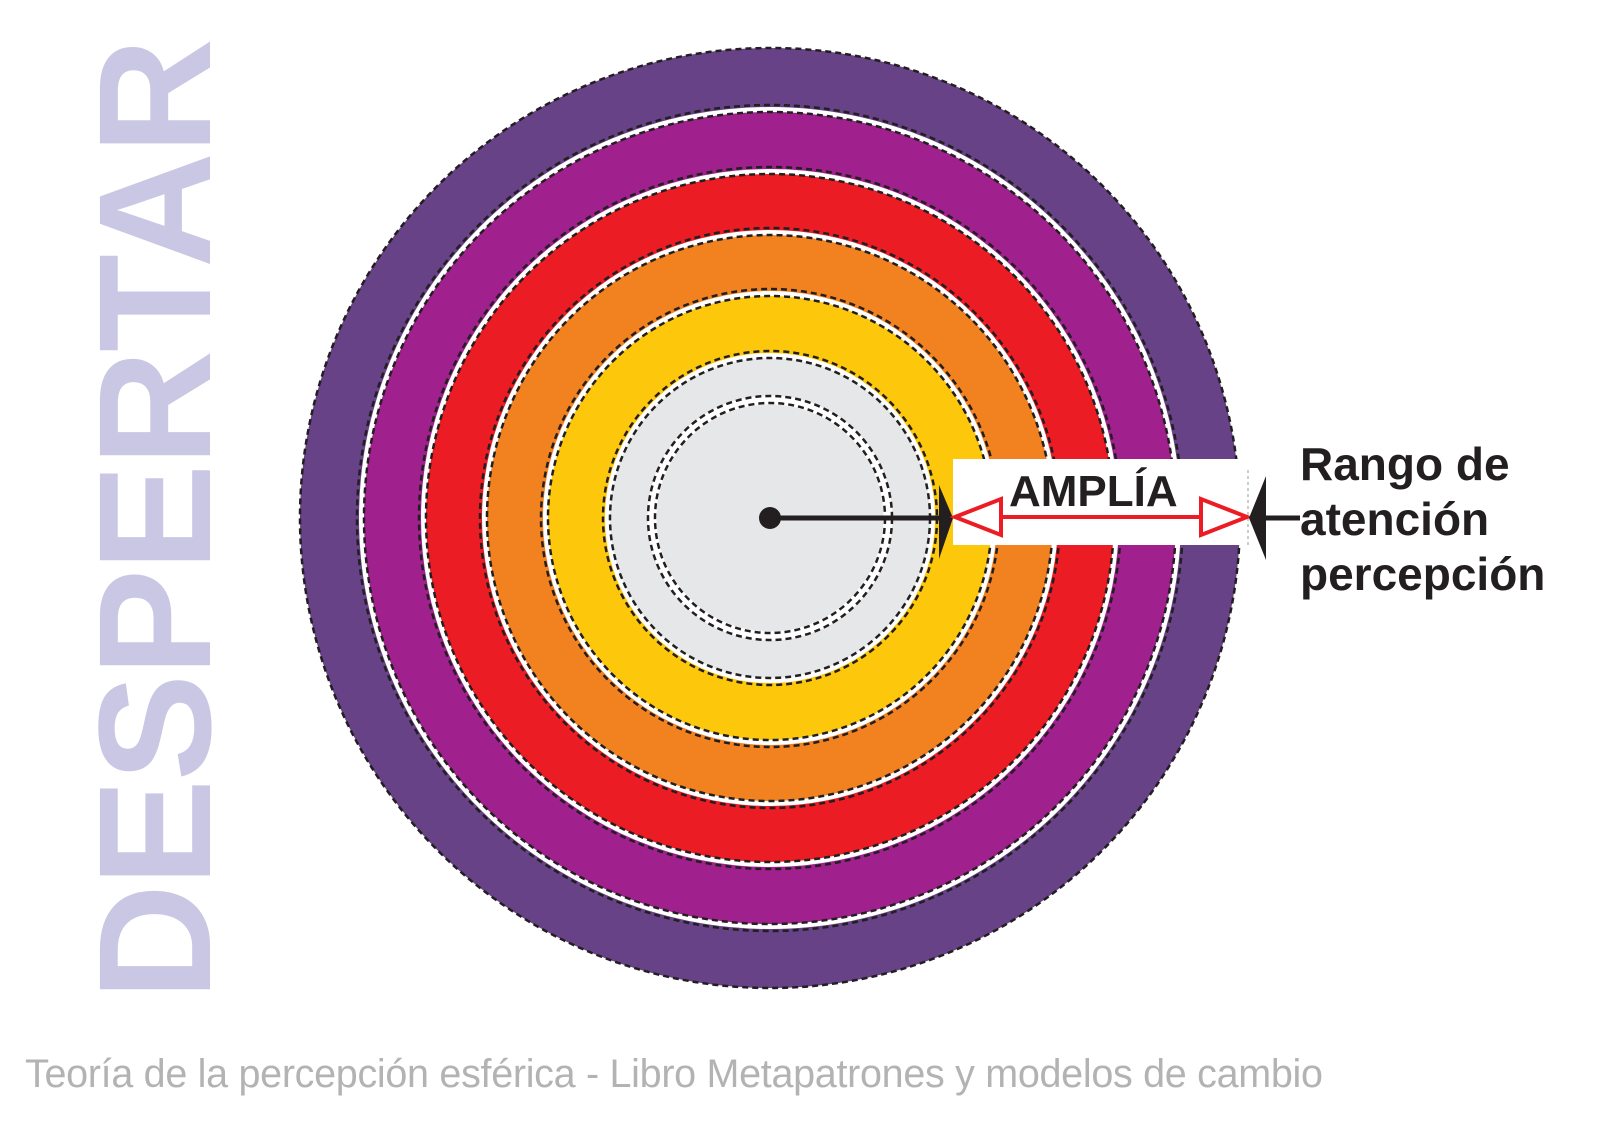  Describe the element at coordinates (1101, 517) in the screenshot. I see `double-arrow-icon` at that location.